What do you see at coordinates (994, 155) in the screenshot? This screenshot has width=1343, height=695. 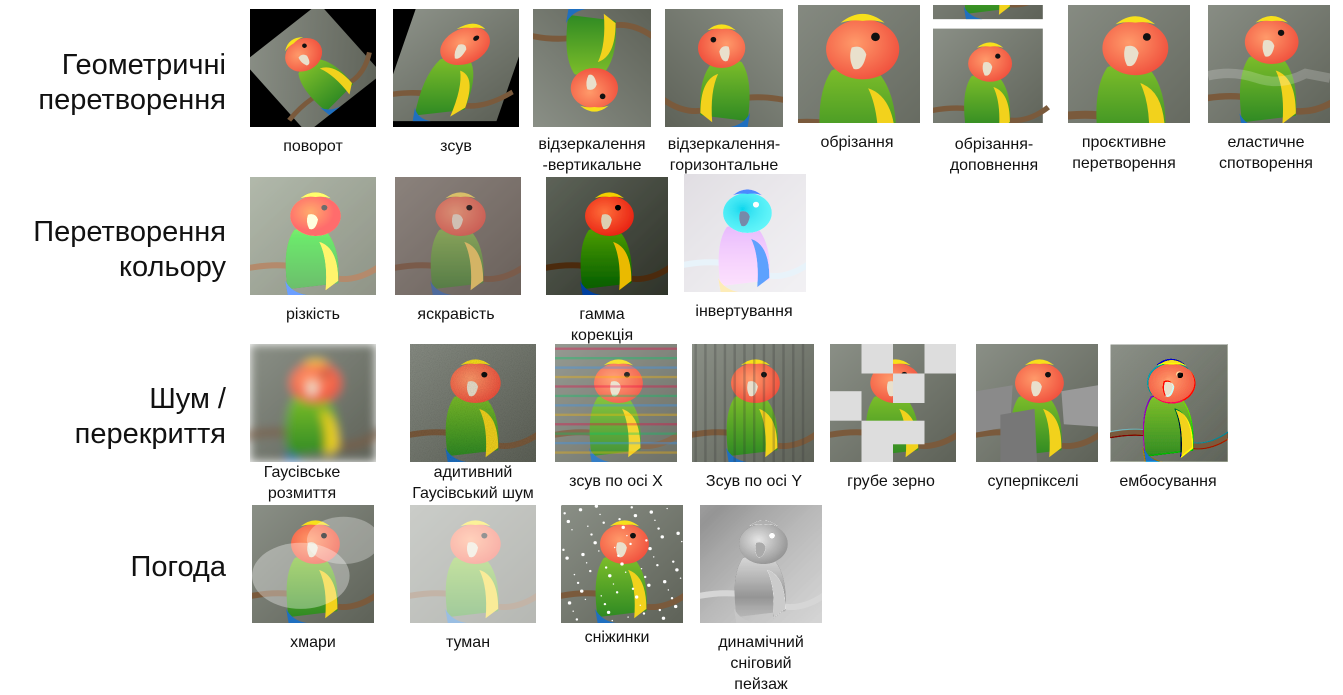 I see `augmentation-caption: обрізання- доповнення` at bounding box center [994, 155].